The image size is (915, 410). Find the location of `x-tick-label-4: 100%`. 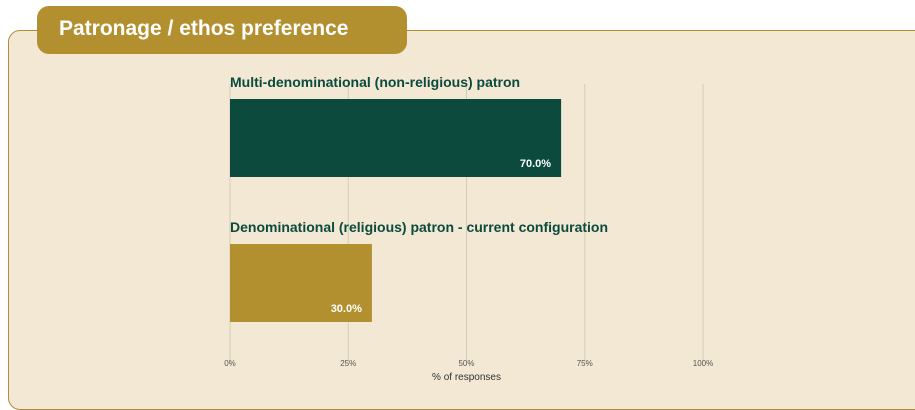

x-tick-label-4: 100% is located at coordinates (703, 363).